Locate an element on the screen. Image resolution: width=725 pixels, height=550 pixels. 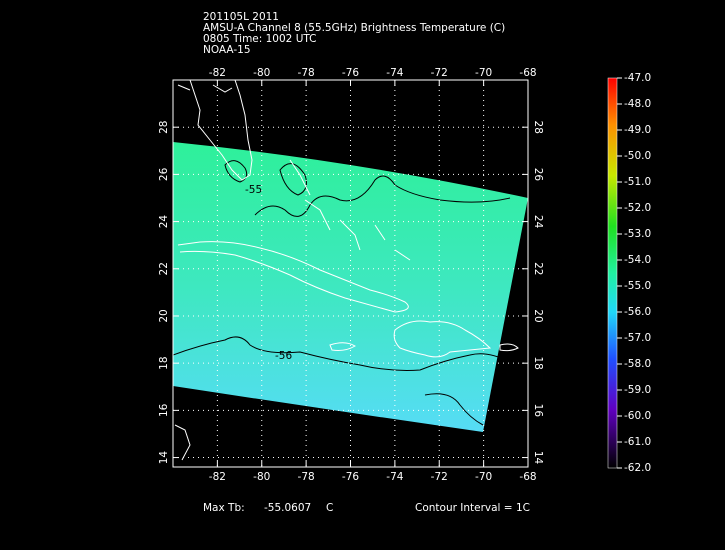
header-line: NOAA-15 is located at coordinates (227, 50).